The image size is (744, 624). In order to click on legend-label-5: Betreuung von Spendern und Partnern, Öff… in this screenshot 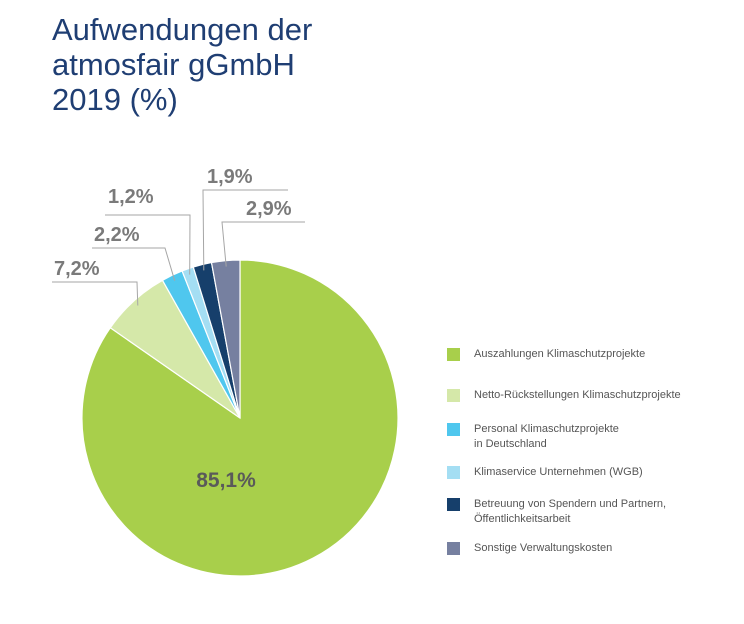, I will do `click(570, 511)`.